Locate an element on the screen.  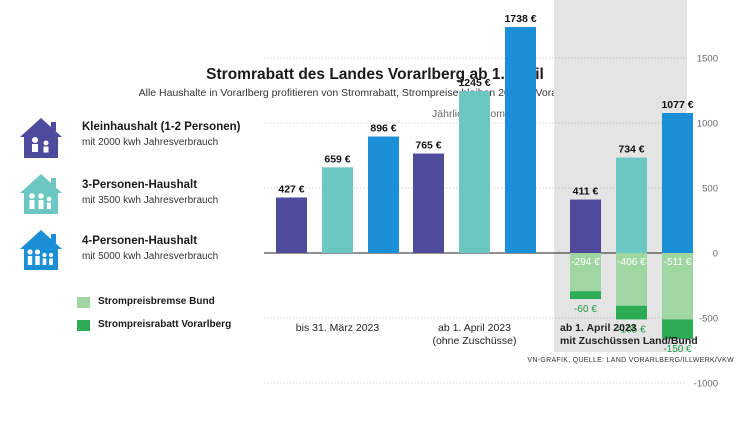
bar-value-label: 1245 € is located at coordinates (474, 83).